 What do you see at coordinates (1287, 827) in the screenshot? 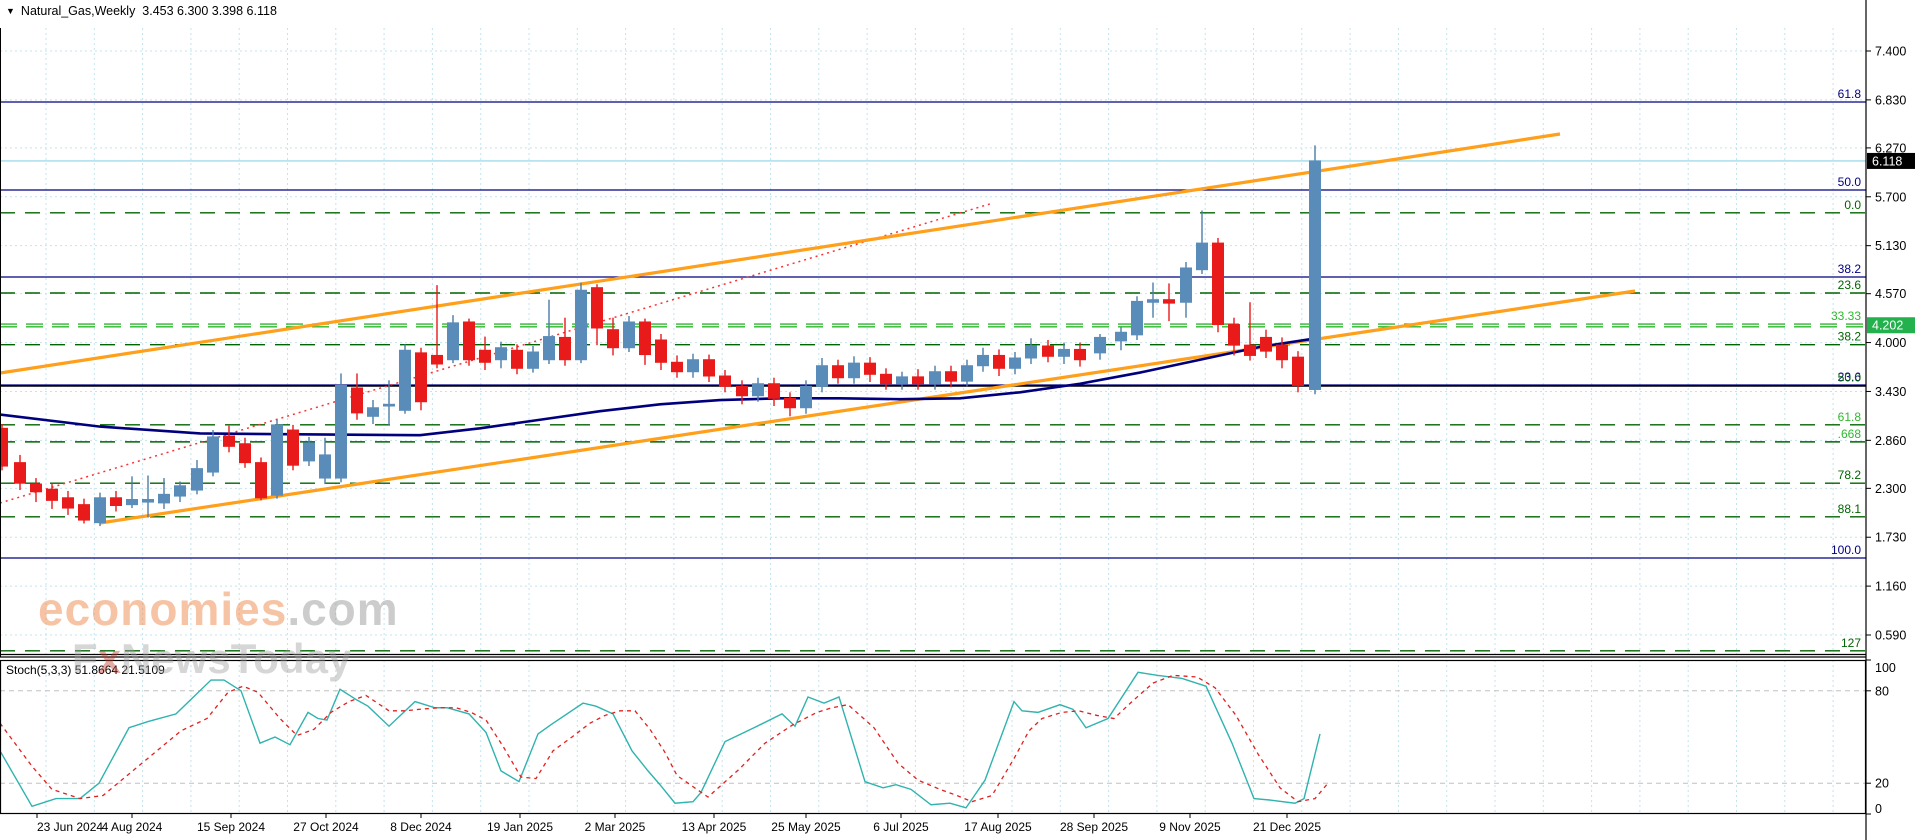
I see `date-axis-label: 21 Dec 2025` at bounding box center [1287, 827].